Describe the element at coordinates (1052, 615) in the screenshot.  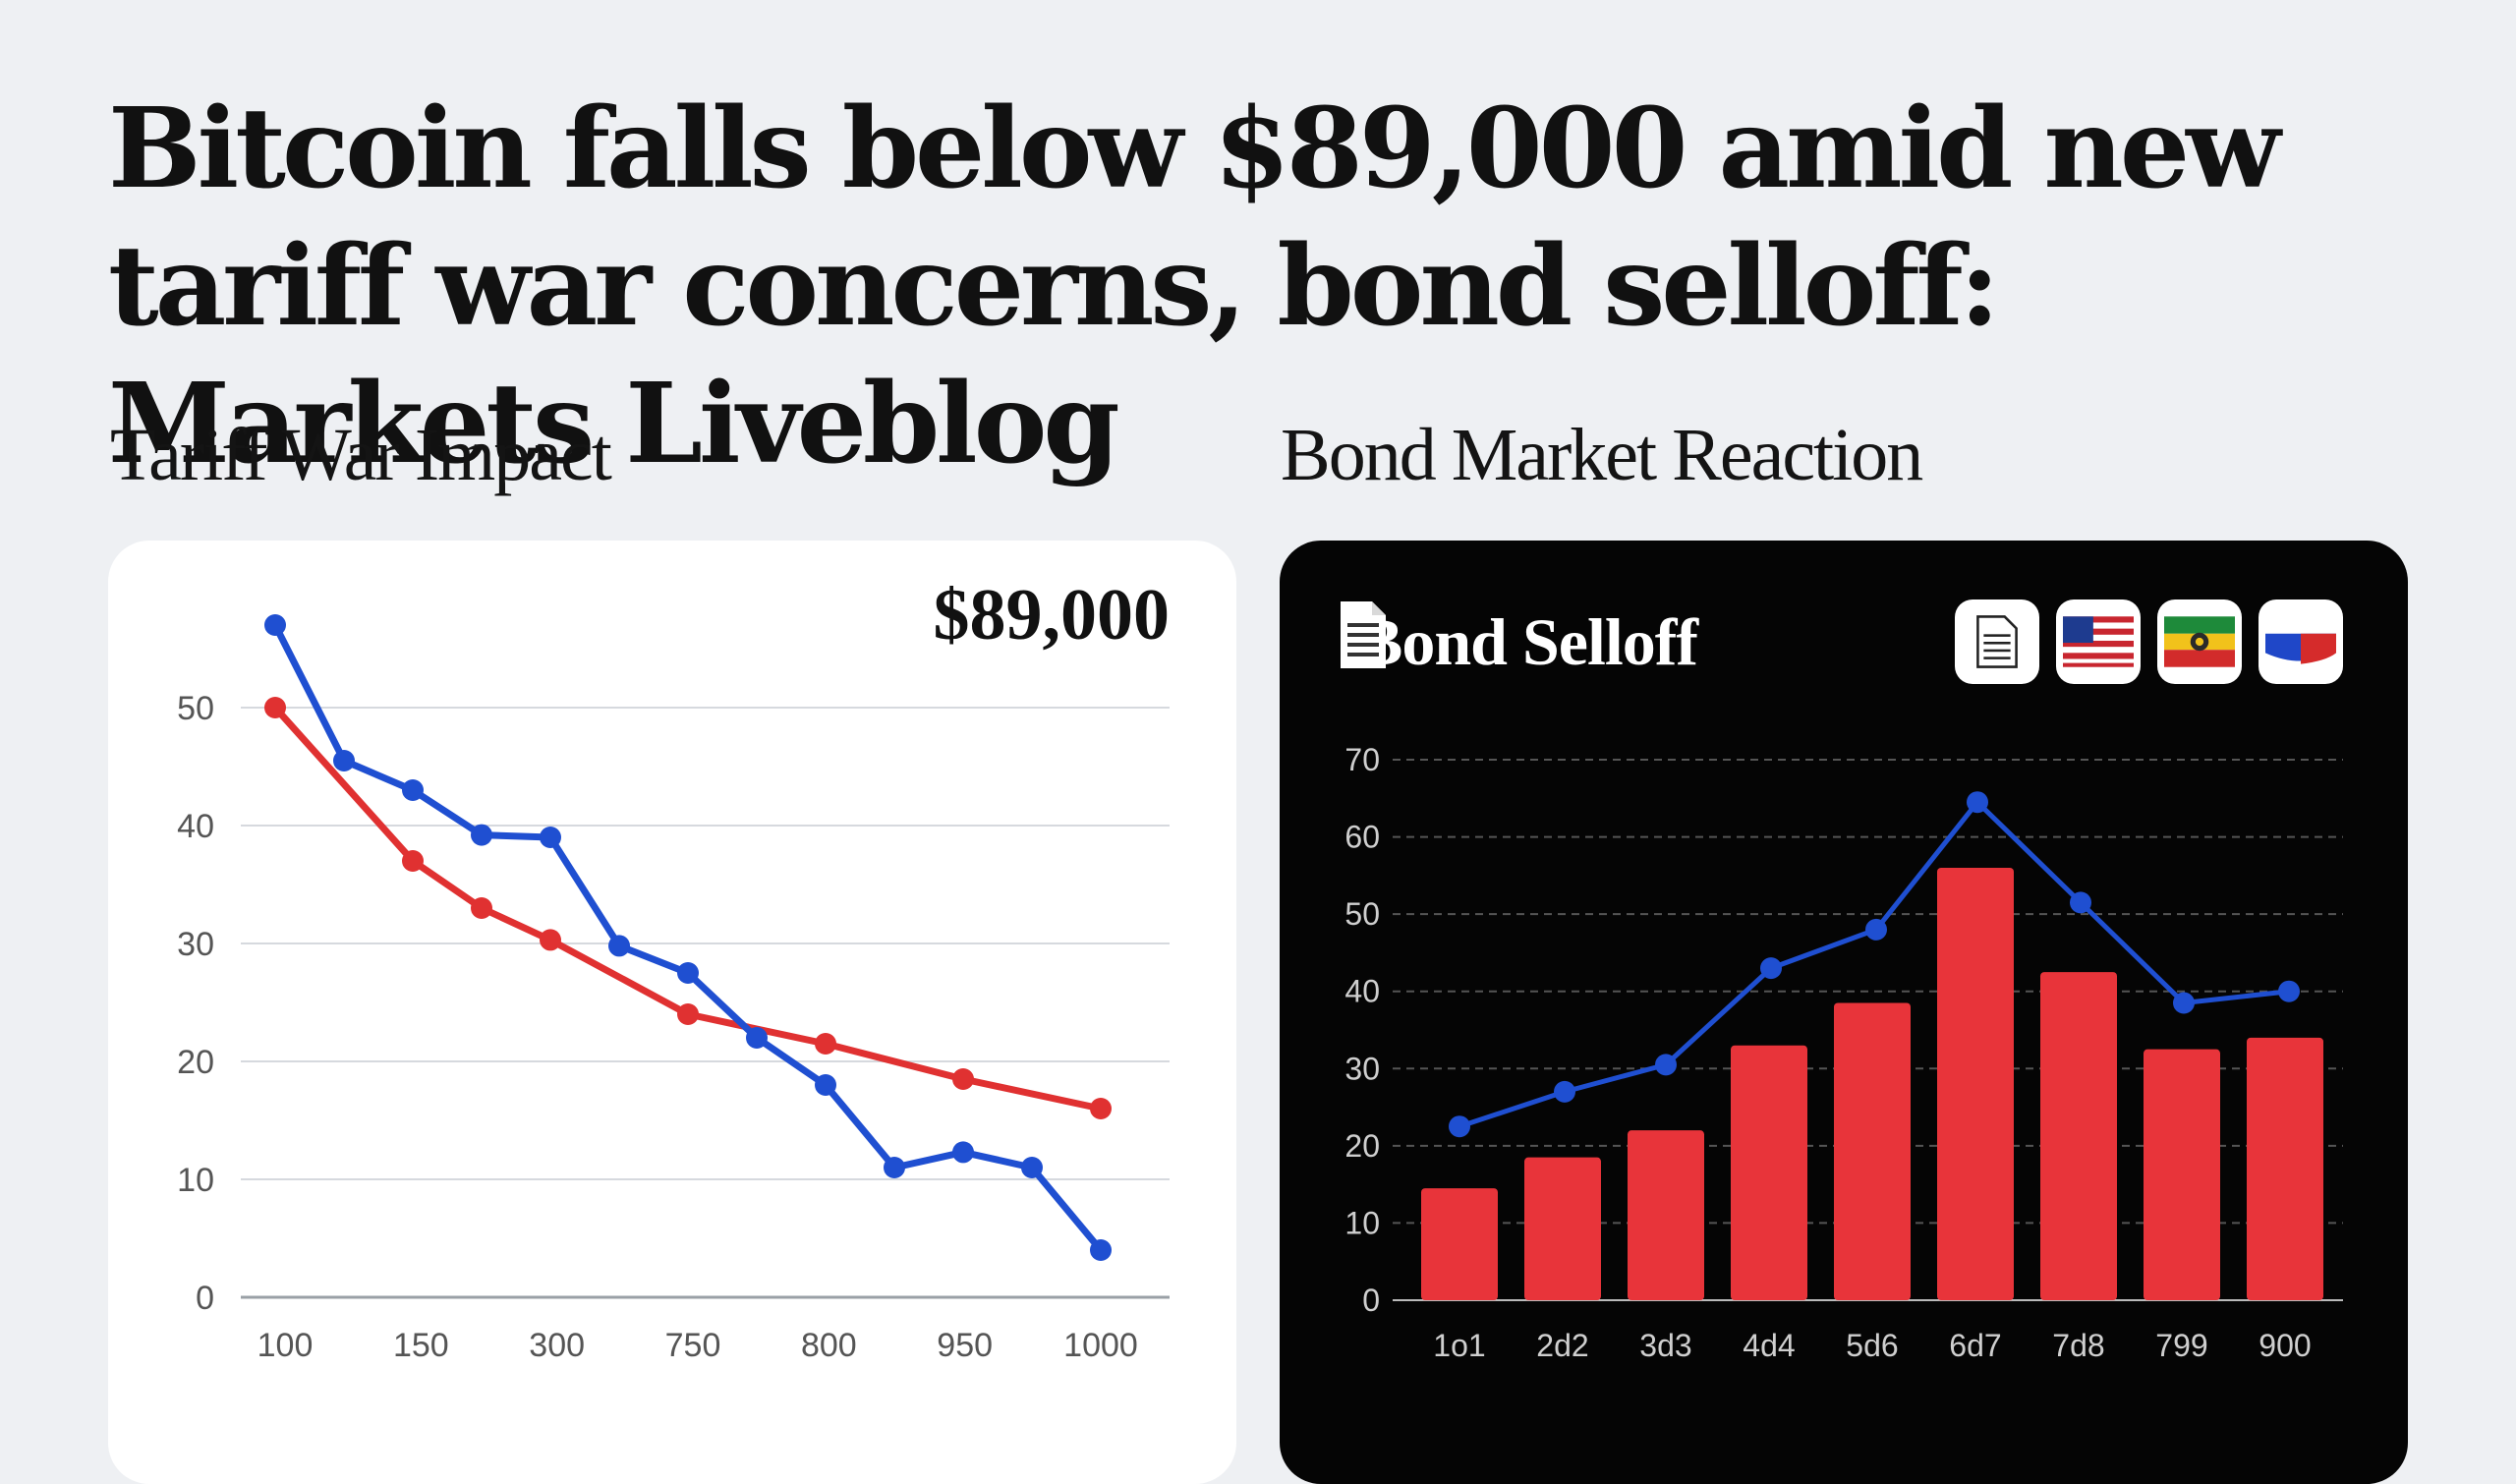
I see `price-annotation: $89,000` at that location.